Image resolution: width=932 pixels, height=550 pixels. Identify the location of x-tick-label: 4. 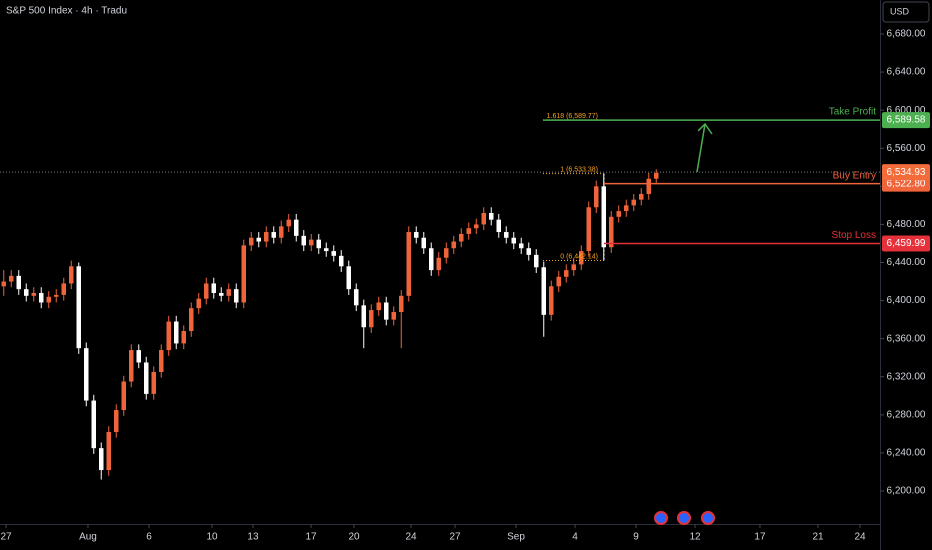
(575, 537).